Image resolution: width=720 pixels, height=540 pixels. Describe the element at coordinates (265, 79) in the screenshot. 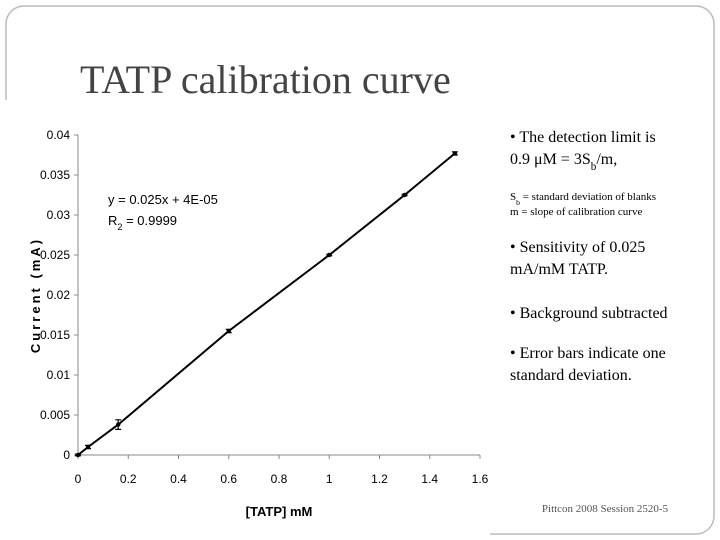

I see `slide-title: TATP calibration curve` at that location.